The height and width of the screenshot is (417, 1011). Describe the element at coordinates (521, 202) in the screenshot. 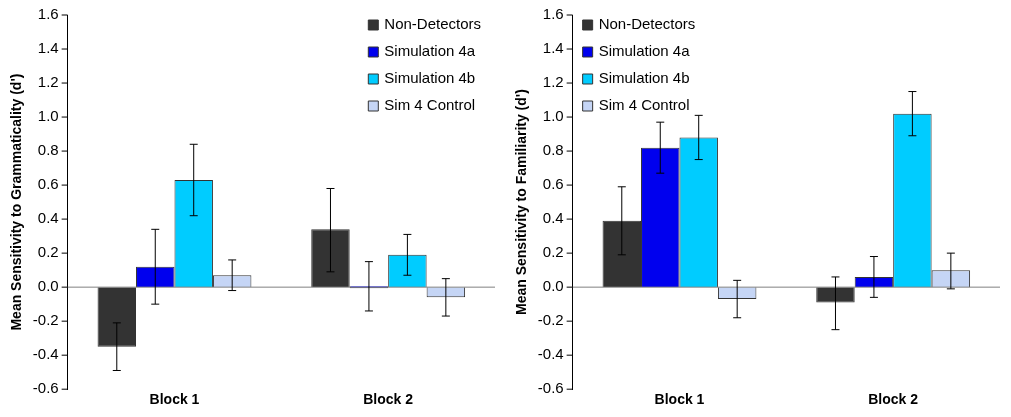

I see `y-axis-title: Mean Sensitivity to Familiarity (d')` at that location.